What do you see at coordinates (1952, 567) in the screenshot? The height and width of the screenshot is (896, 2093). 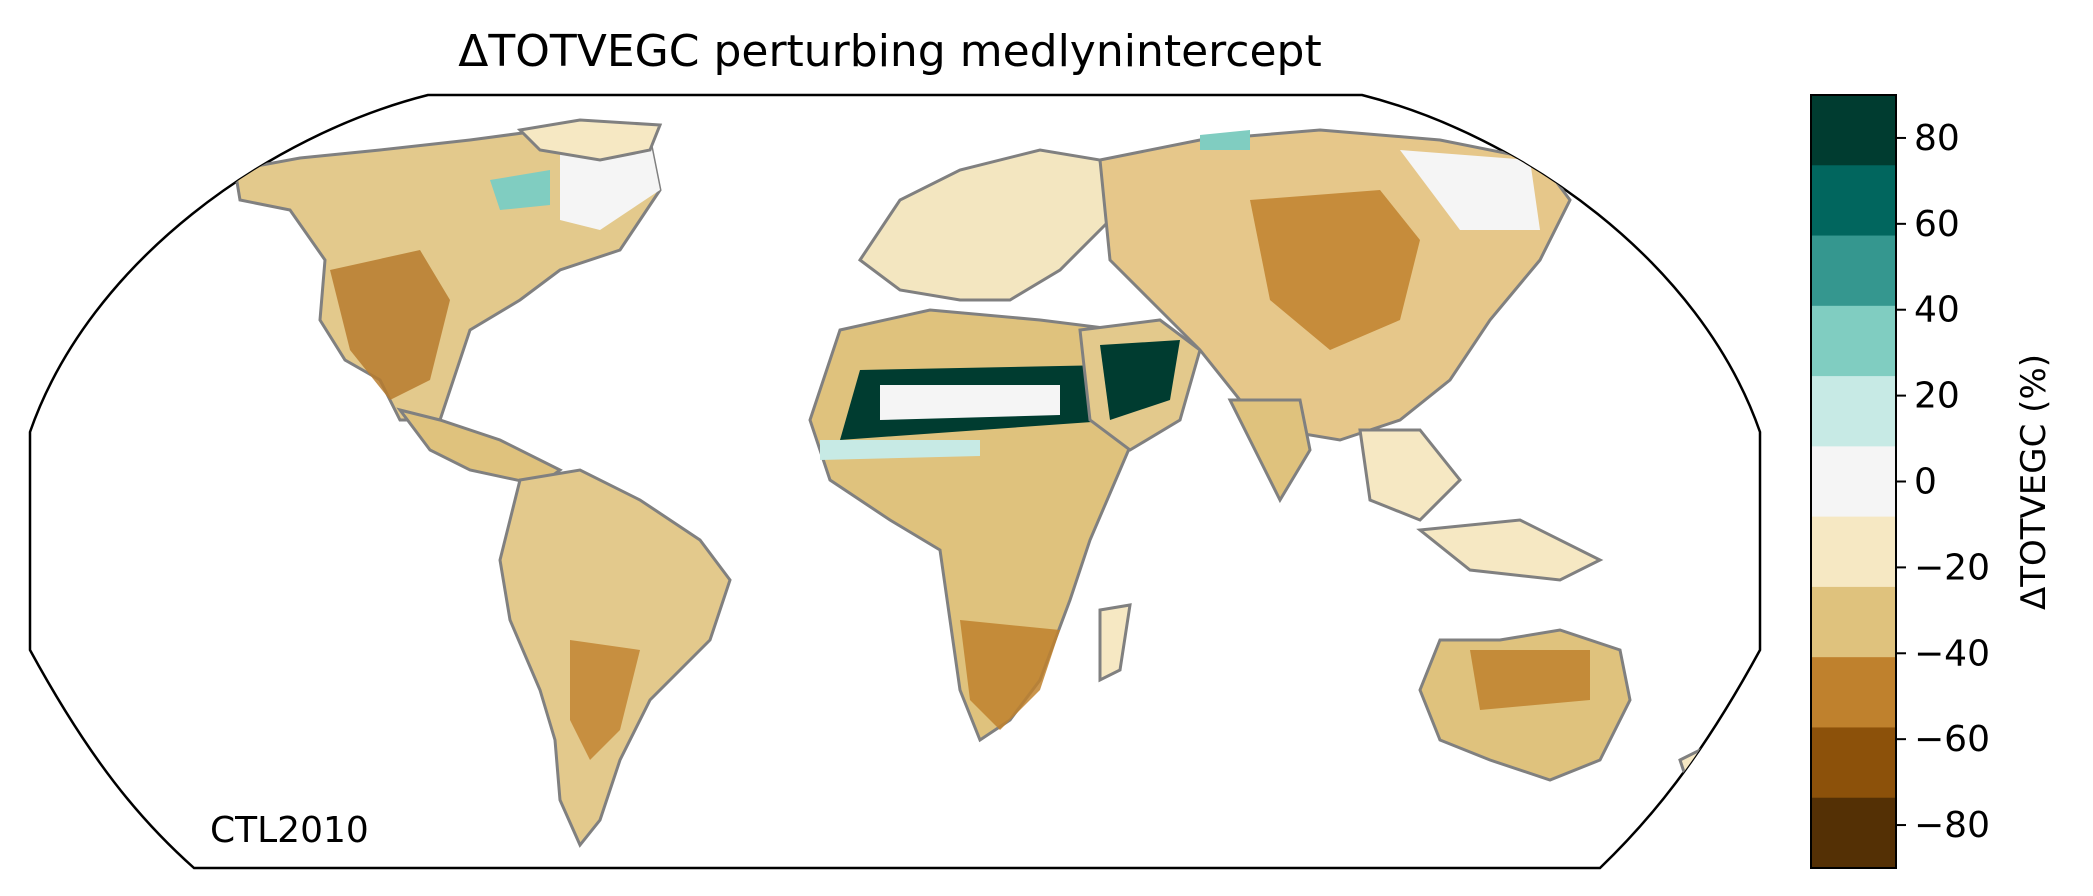 I see `colorbar-tick-label: −20` at bounding box center [1952, 567].